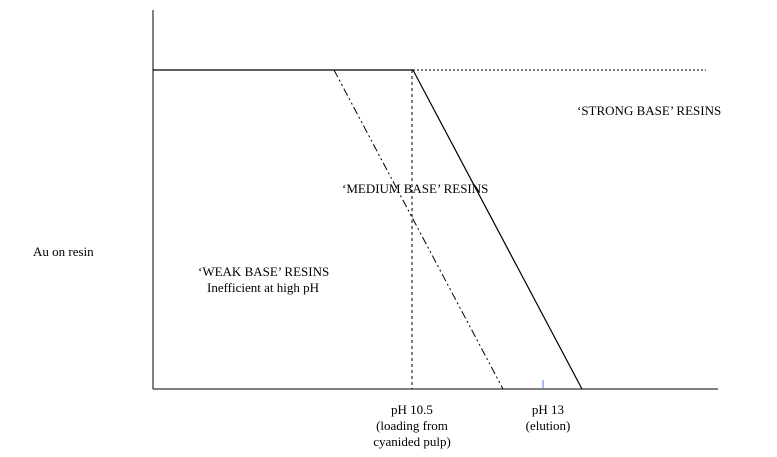 This screenshot has height=457, width=777. What do you see at coordinates (63, 251) in the screenshot?
I see `y-axis-label: Au on resin` at bounding box center [63, 251].